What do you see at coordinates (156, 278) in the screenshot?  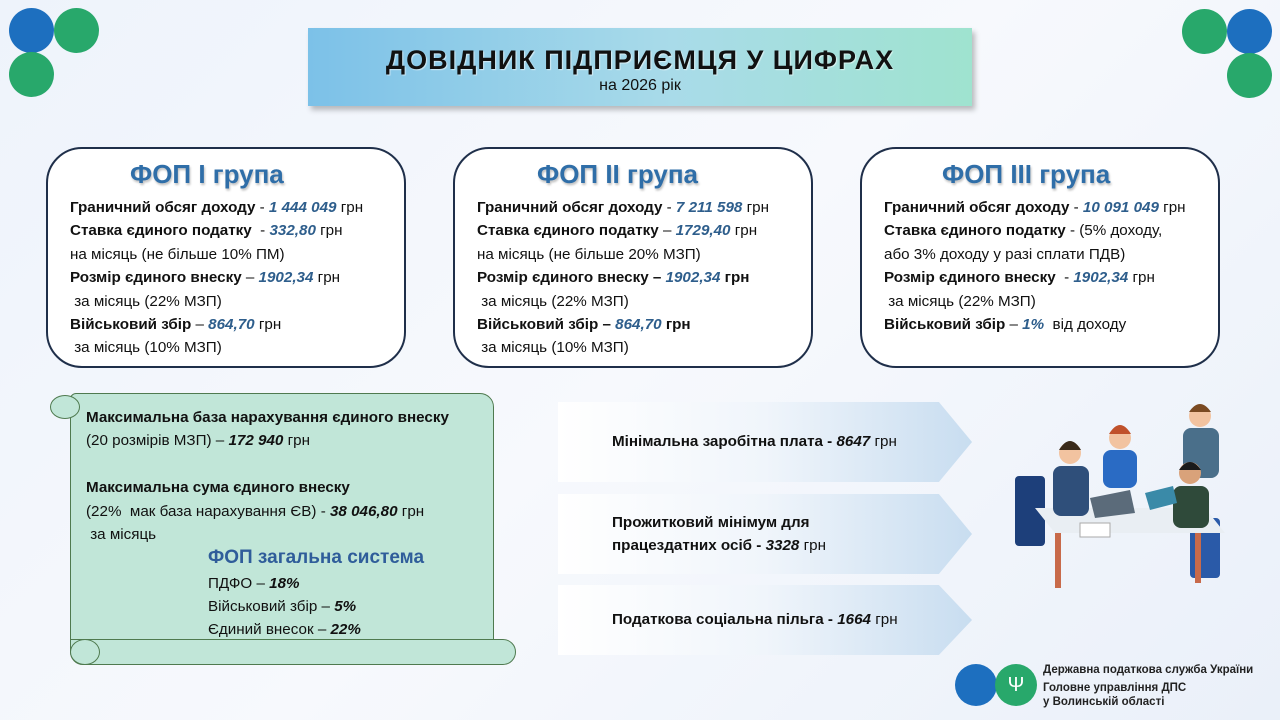 I see `label: Розмір єдиного внеску` at bounding box center [156, 278].